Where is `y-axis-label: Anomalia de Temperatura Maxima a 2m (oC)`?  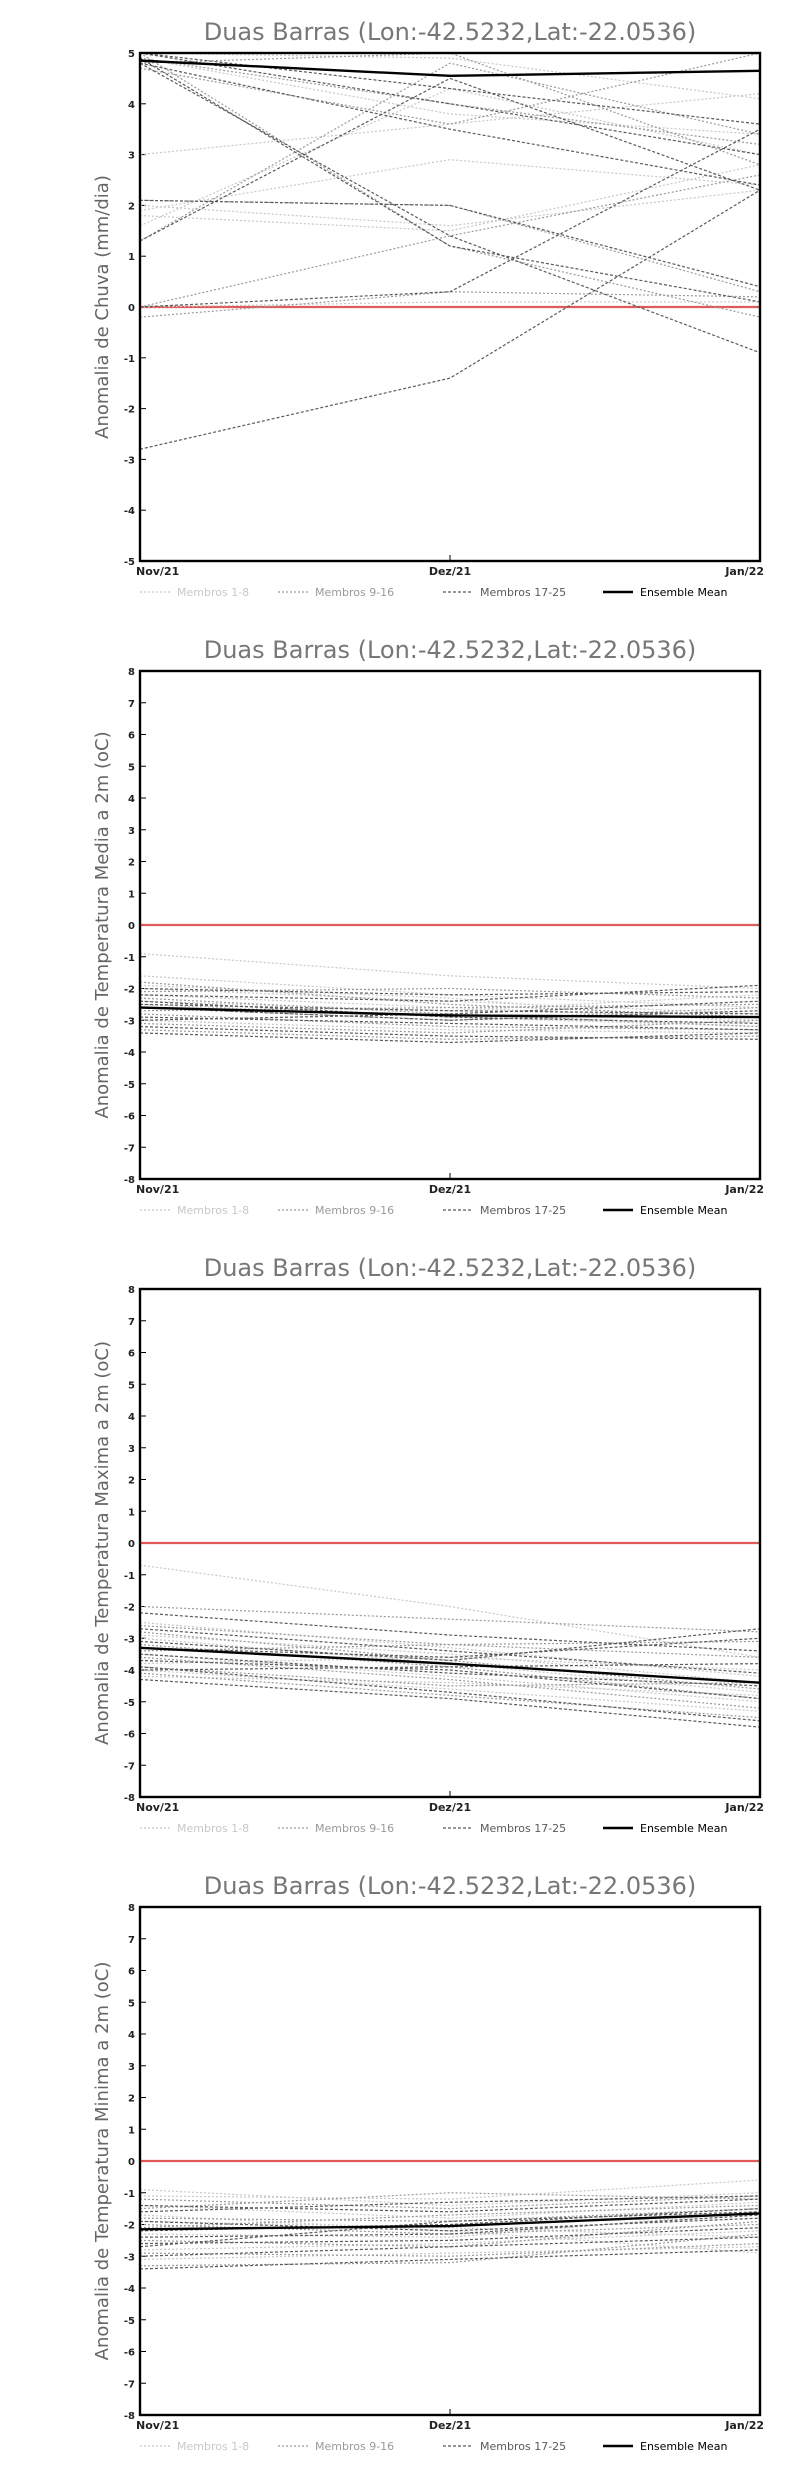 y-axis-label: Anomalia de Temperatura Maxima a 2m (oC) is located at coordinates (102, 1543).